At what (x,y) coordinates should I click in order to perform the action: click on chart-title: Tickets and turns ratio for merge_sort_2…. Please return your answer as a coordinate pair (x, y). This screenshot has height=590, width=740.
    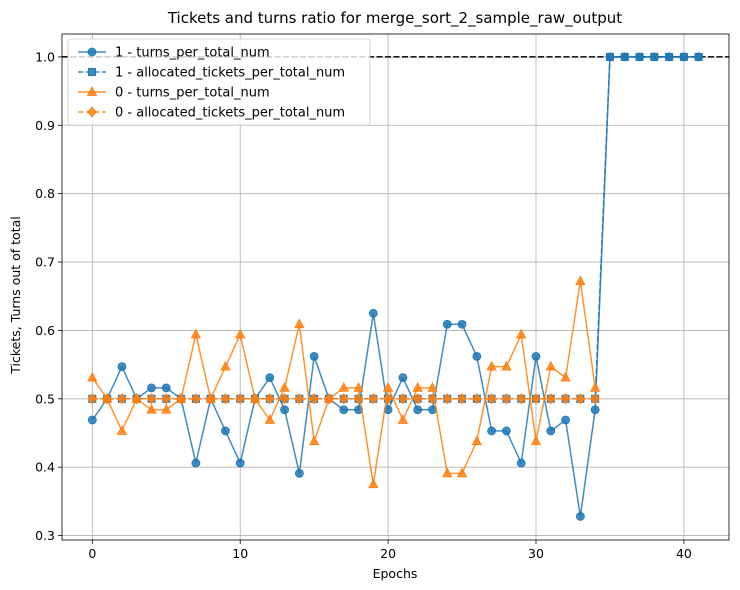
    Looking at the image, I should click on (394, 18).